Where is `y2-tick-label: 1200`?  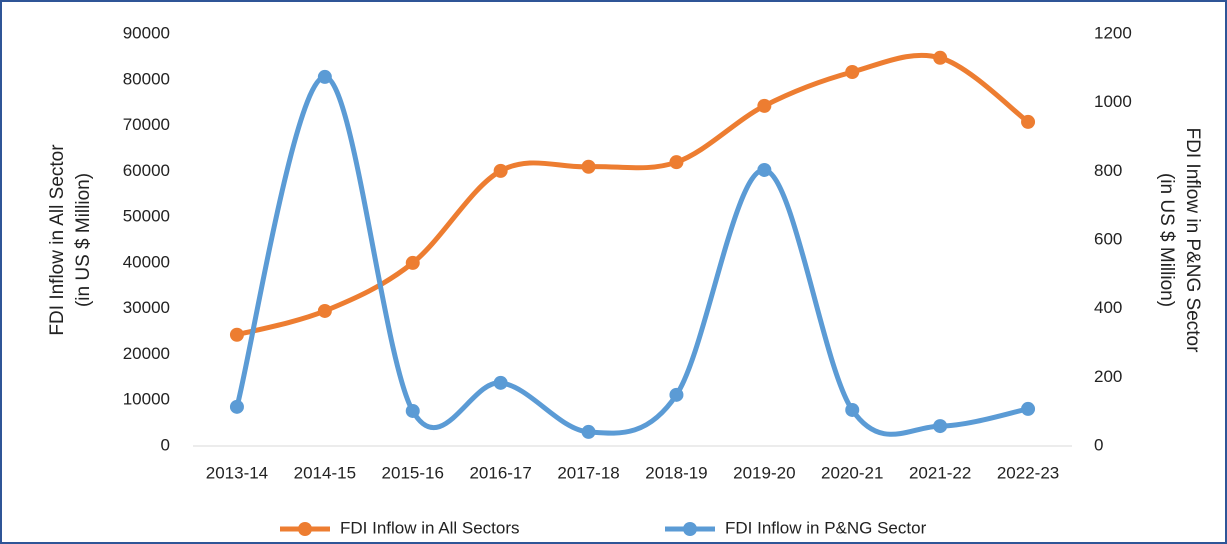
y2-tick-label: 1200 is located at coordinates (1113, 32).